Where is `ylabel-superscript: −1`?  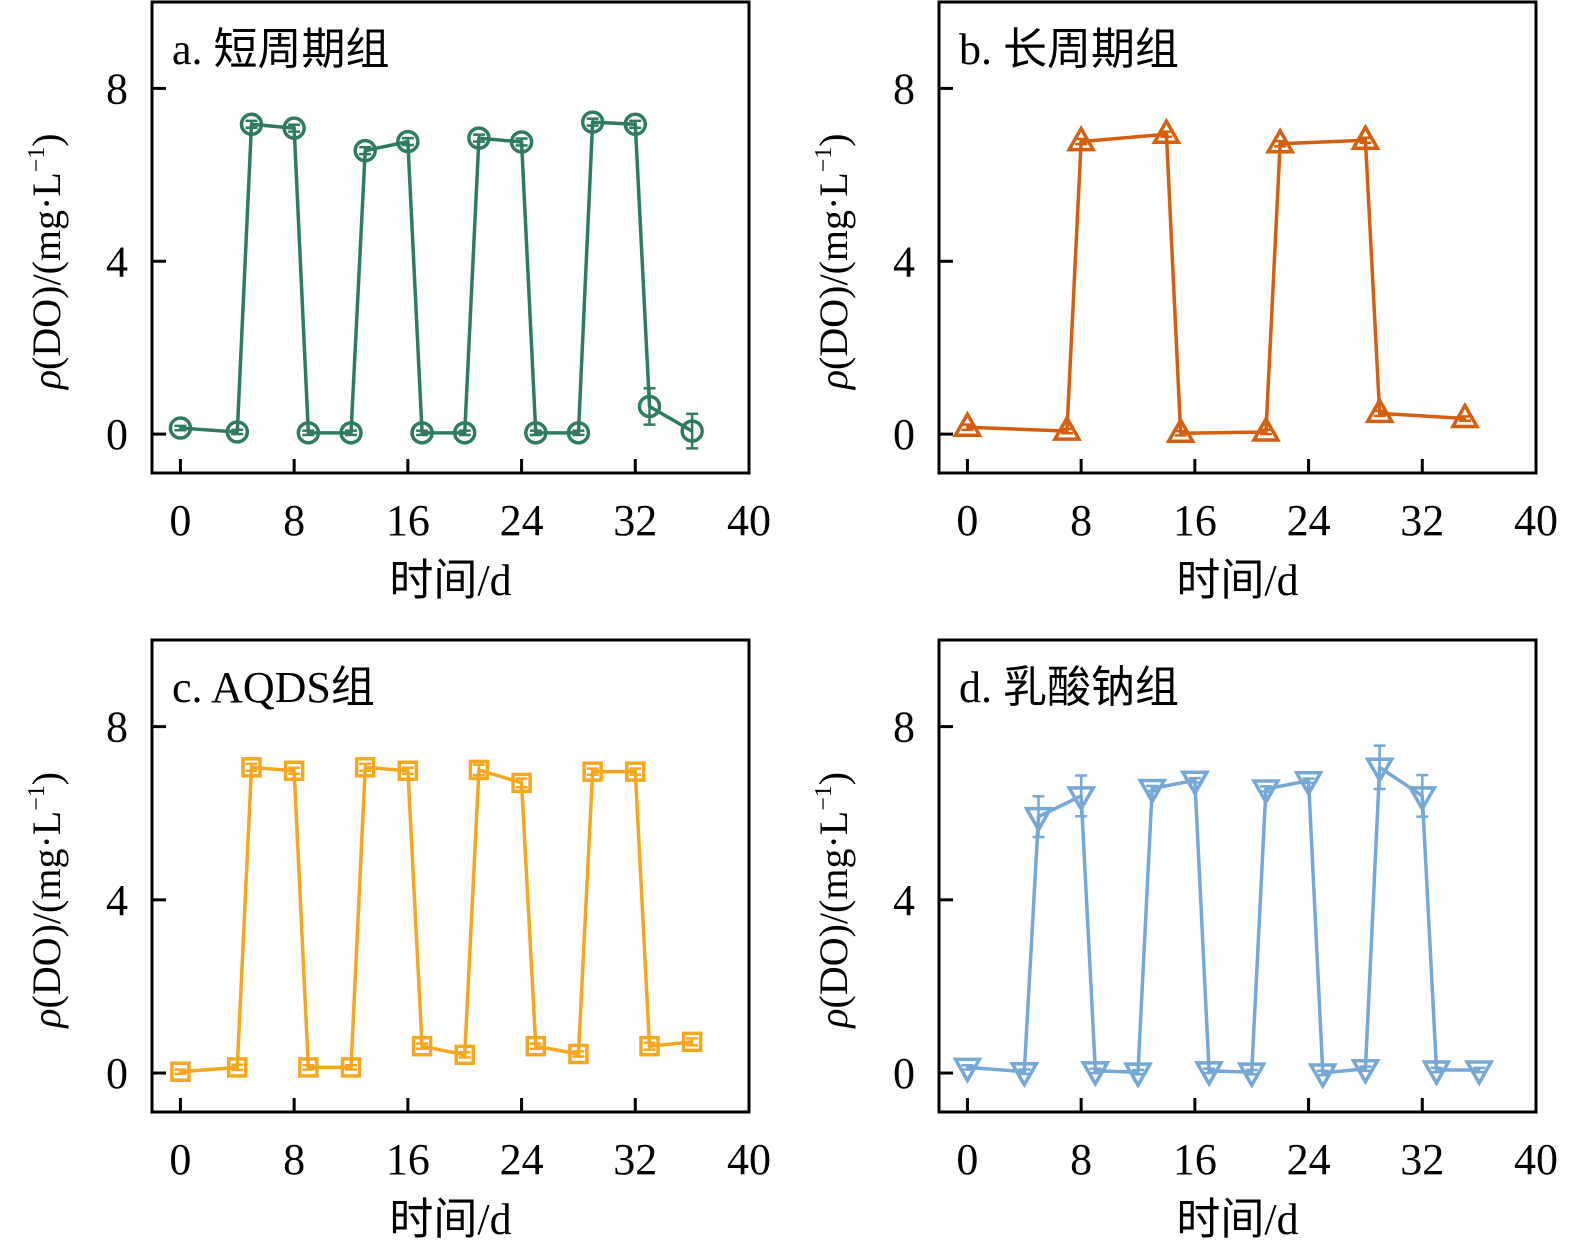 ylabel-superscript: −1 is located at coordinates (824, 798).